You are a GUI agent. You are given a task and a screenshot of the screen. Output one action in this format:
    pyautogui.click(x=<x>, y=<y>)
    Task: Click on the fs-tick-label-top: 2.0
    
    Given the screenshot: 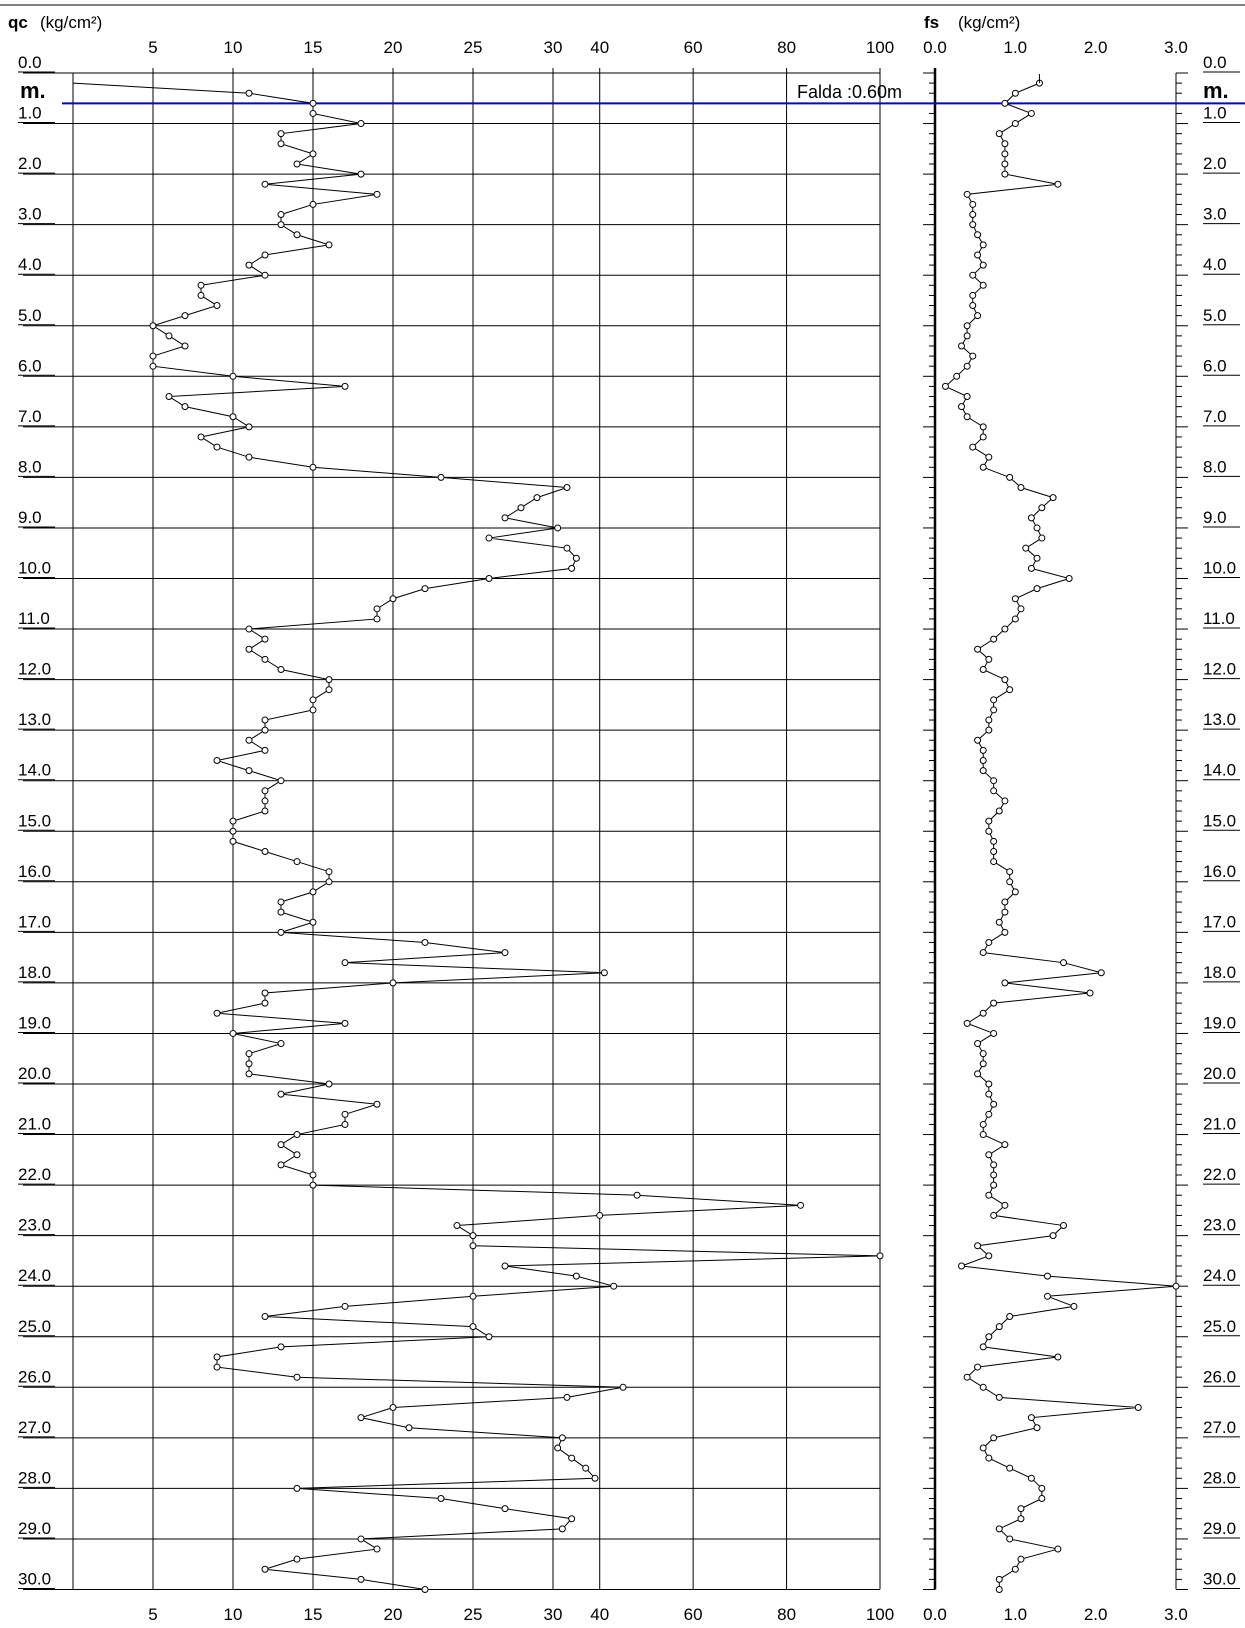 What is the action you would take?
    pyautogui.click(x=1096, y=47)
    